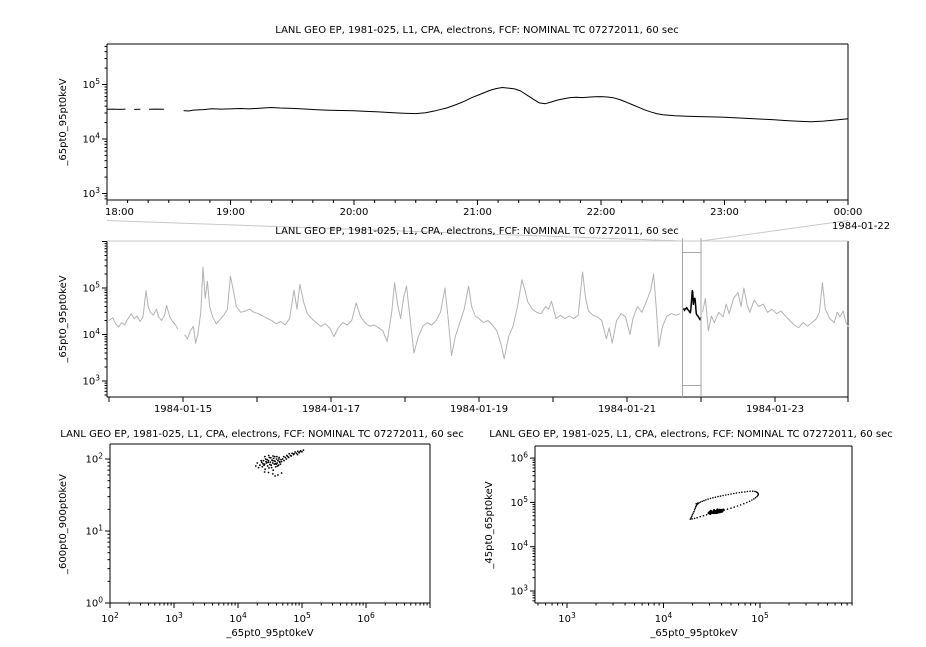 The width and height of the screenshot is (926, 647). Describe the element at coordinates (94, 122) in the screenshot. I see `plot1-y-axis: 10³ 10⁴ 10⁵` at that location.